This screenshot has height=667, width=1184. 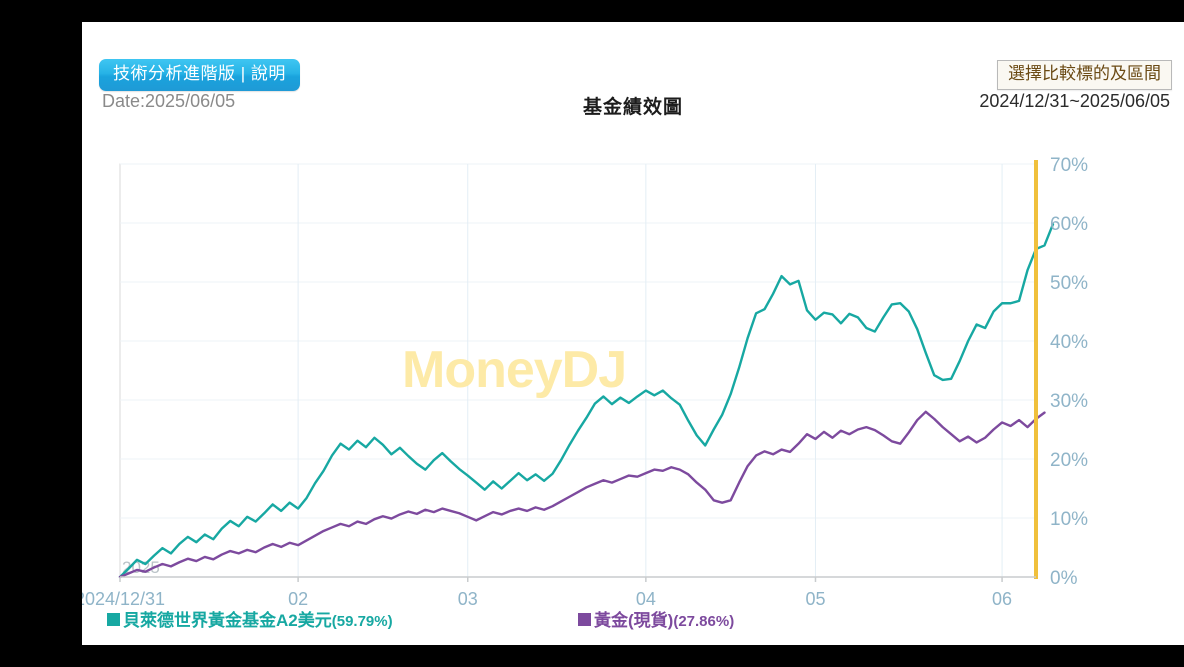 I want to click on teal-swatch, so click(x=113, y=619).